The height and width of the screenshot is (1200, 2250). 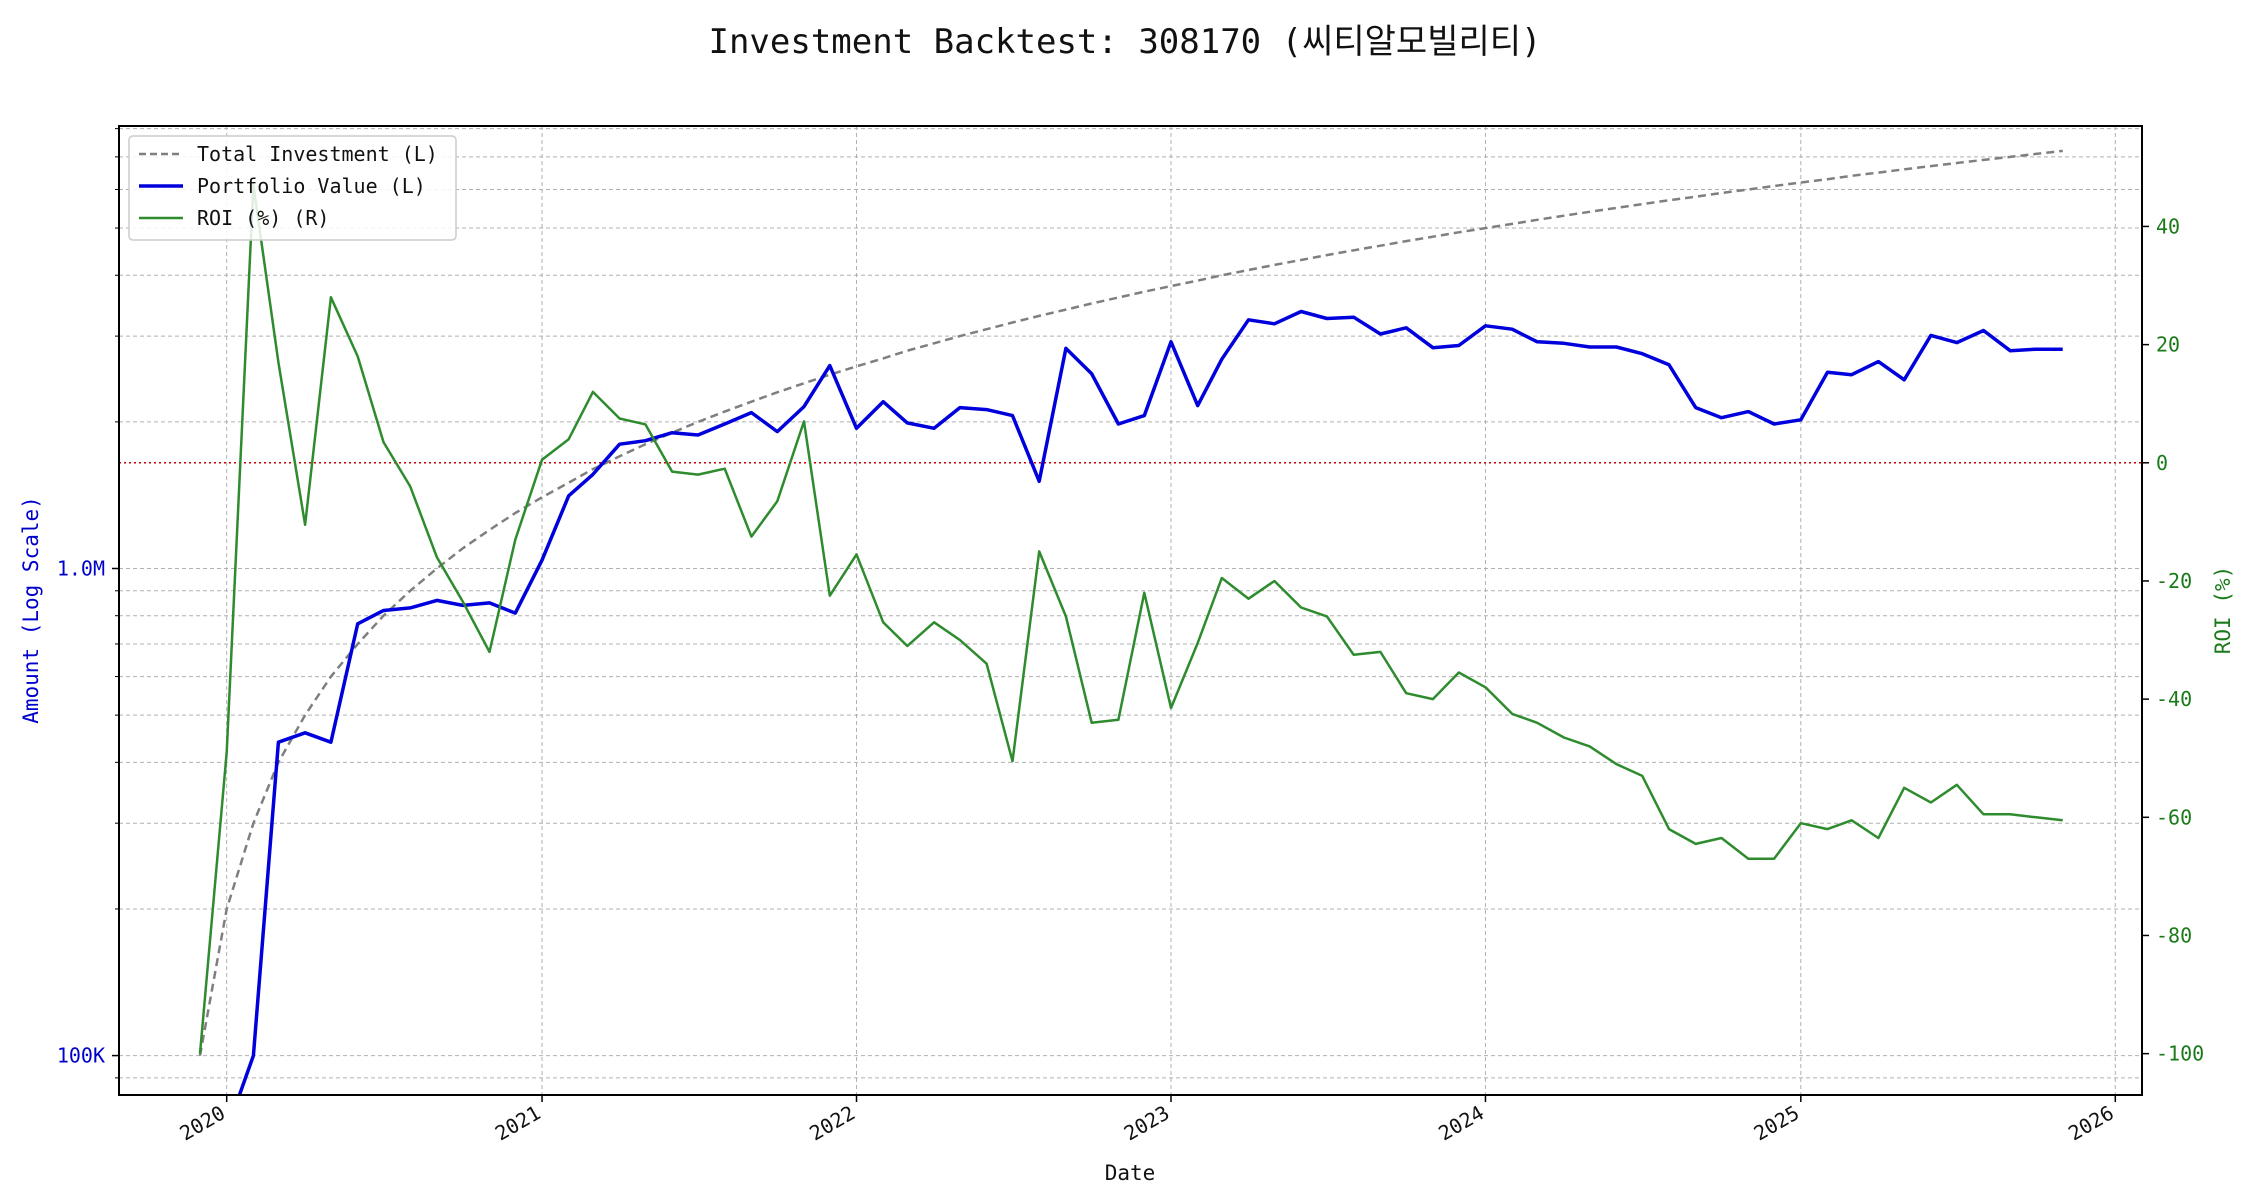 I want to click on legend-box, so click(x=292, y=188).